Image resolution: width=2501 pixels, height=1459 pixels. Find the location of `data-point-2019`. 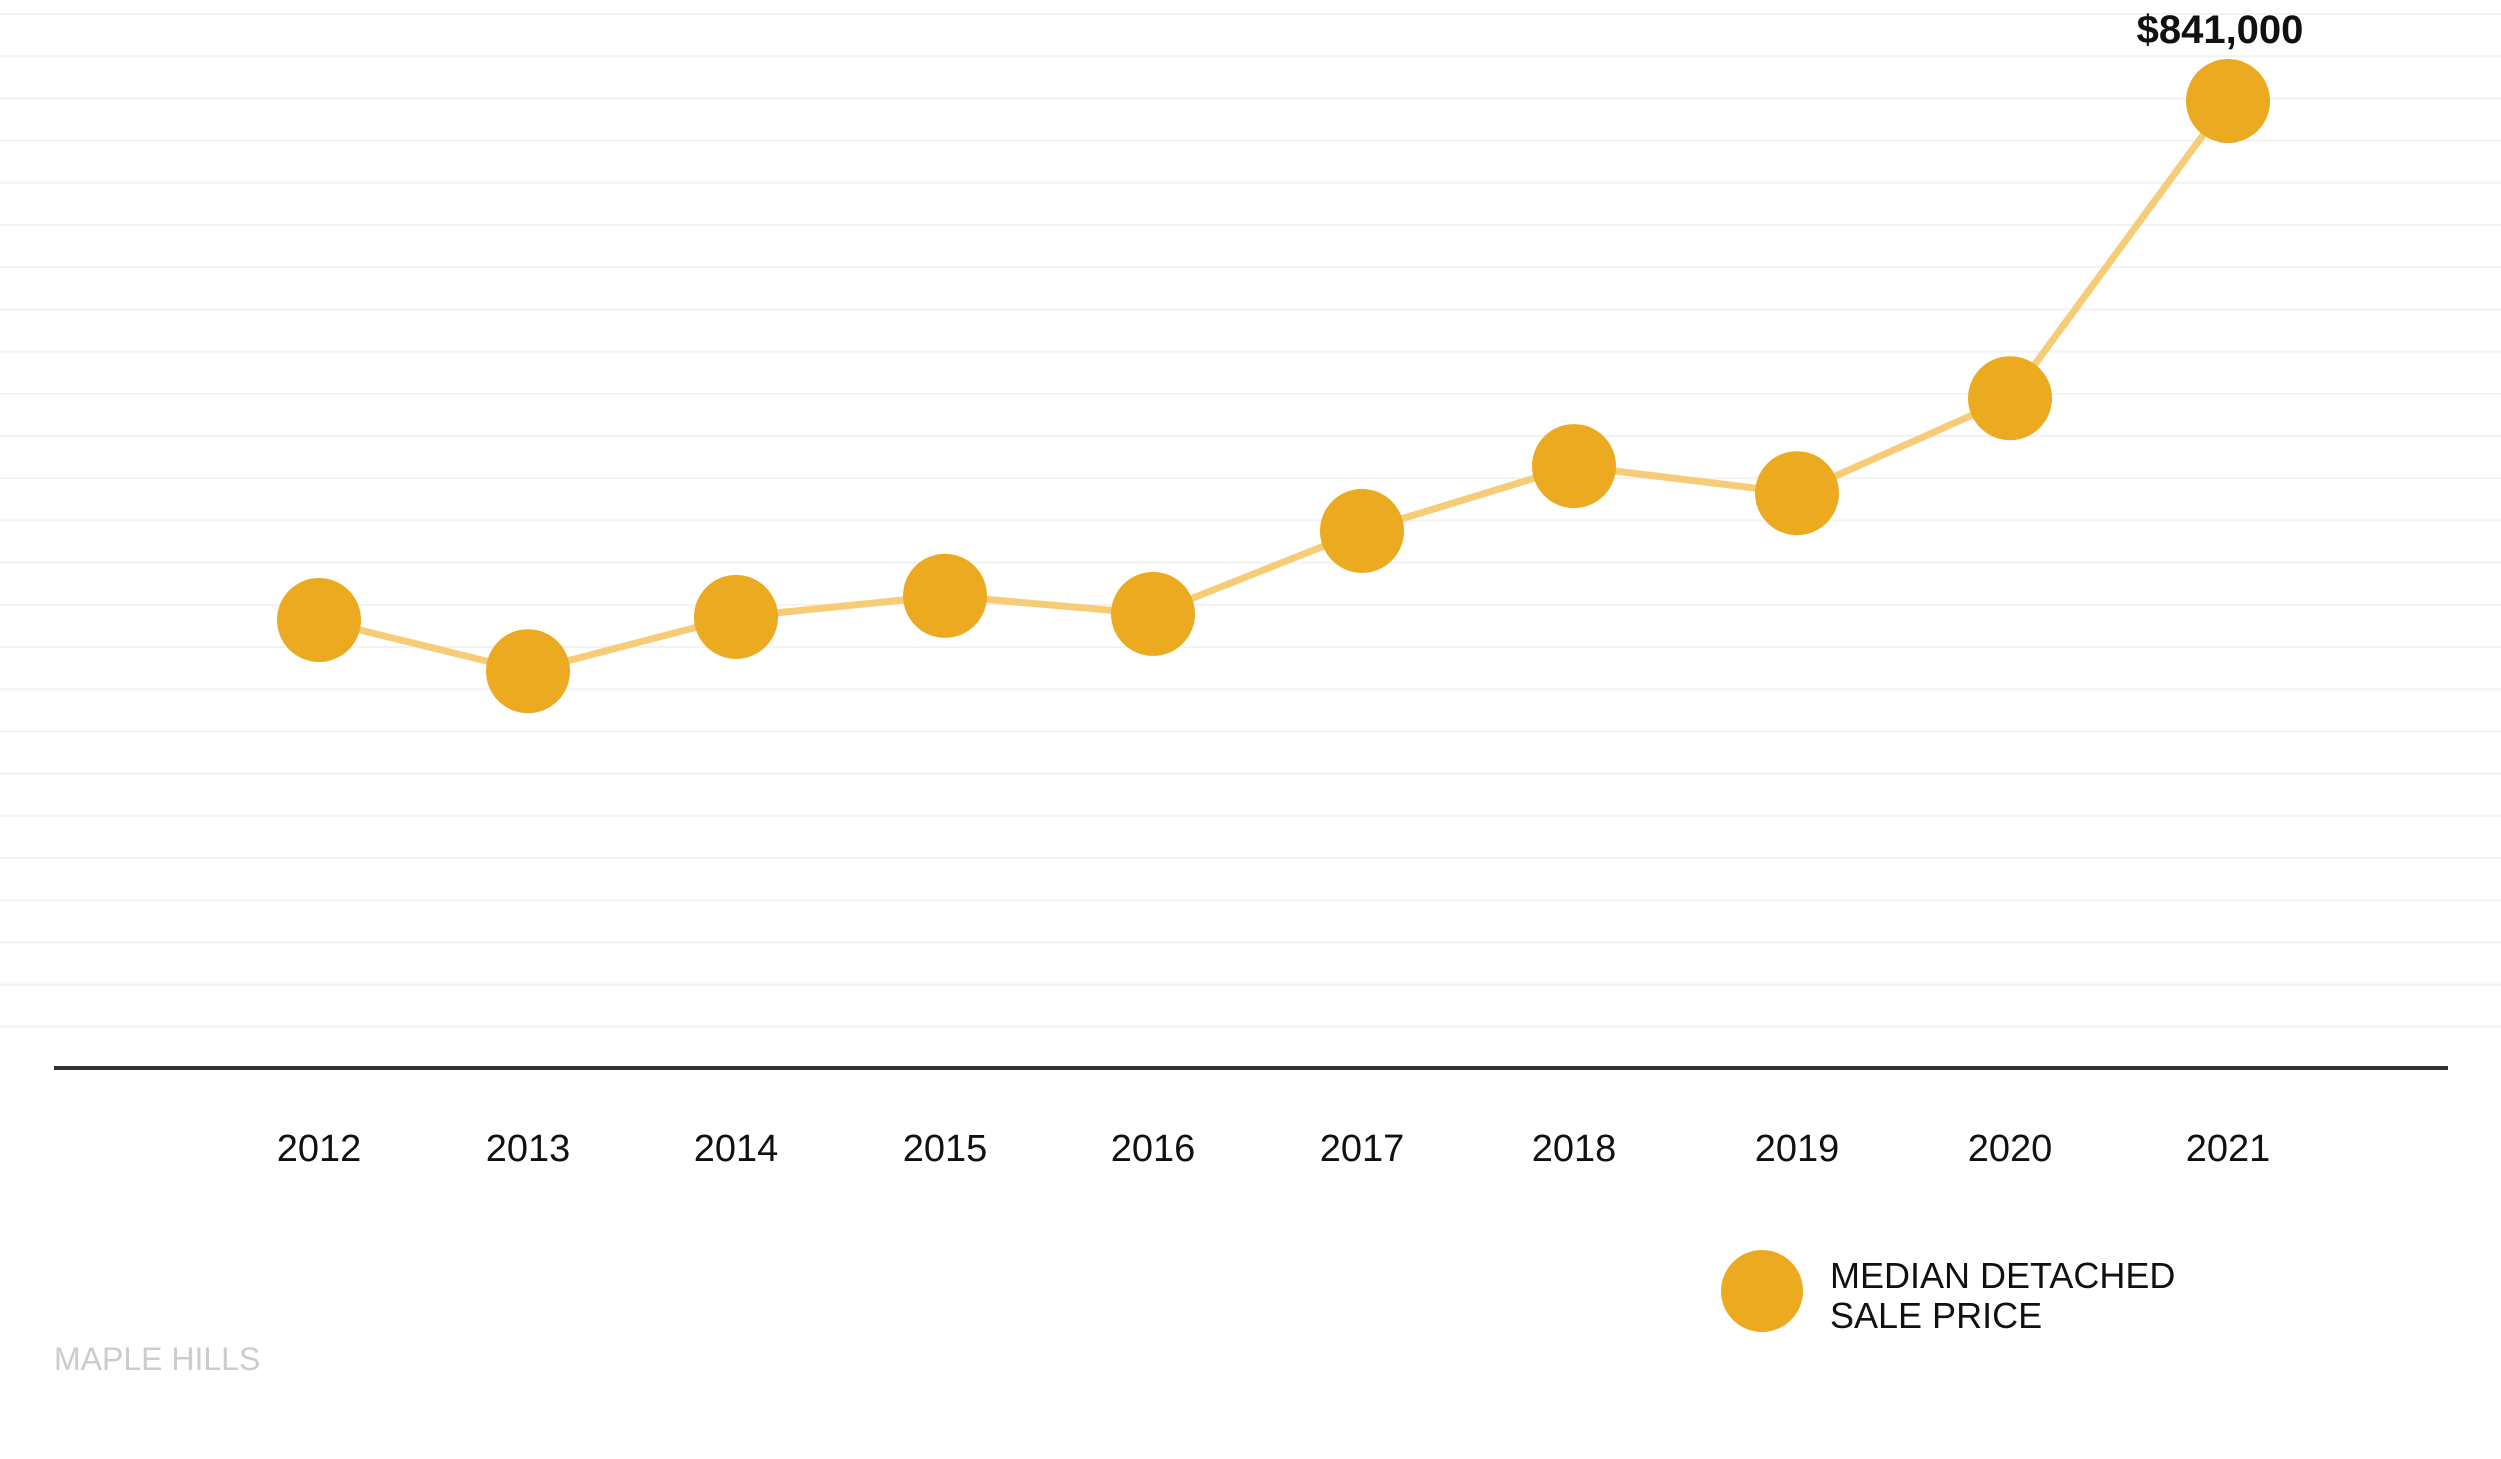

data-point-2019 is located at coordinates (1797, 493).